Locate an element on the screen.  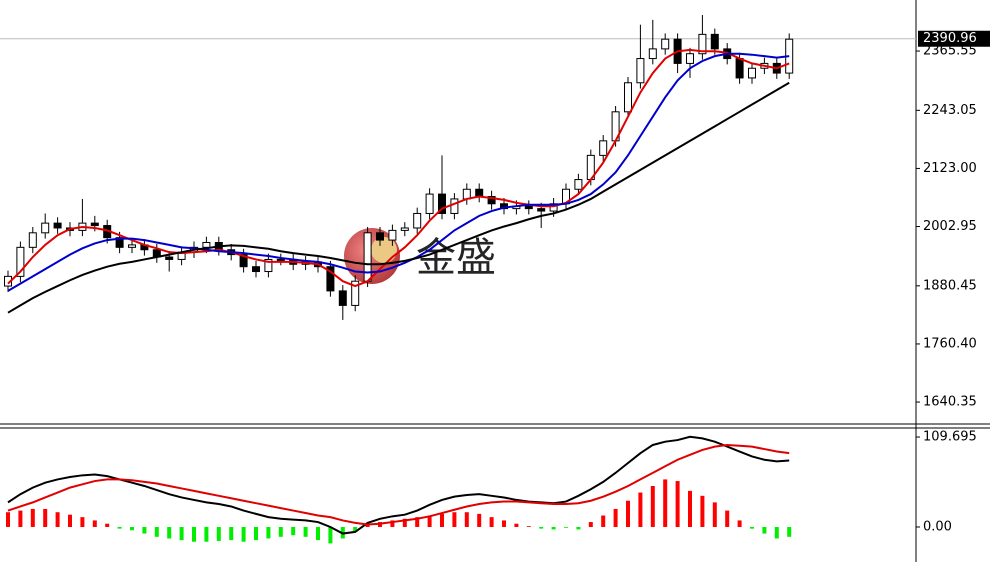
y-tick-label: 1760.40 is located at coordinates (950, 343).